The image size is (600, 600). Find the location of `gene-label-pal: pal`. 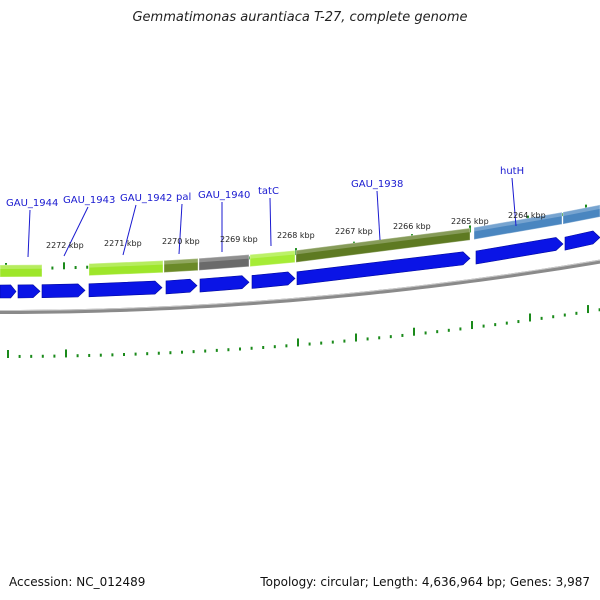

gene-label-pal: pal is located at coordinates (183, 197).